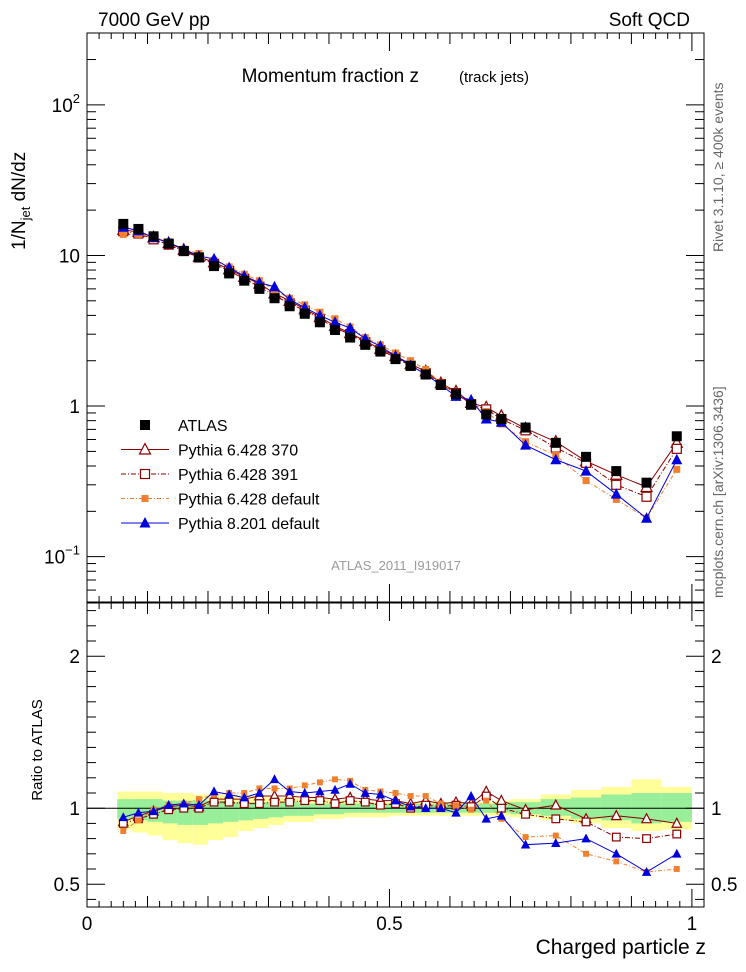 This screenshot has height=972, width=746. I want to click on legend-entry-pythia-6-428-default: Pythia 6.428 default, so click(220, 500).